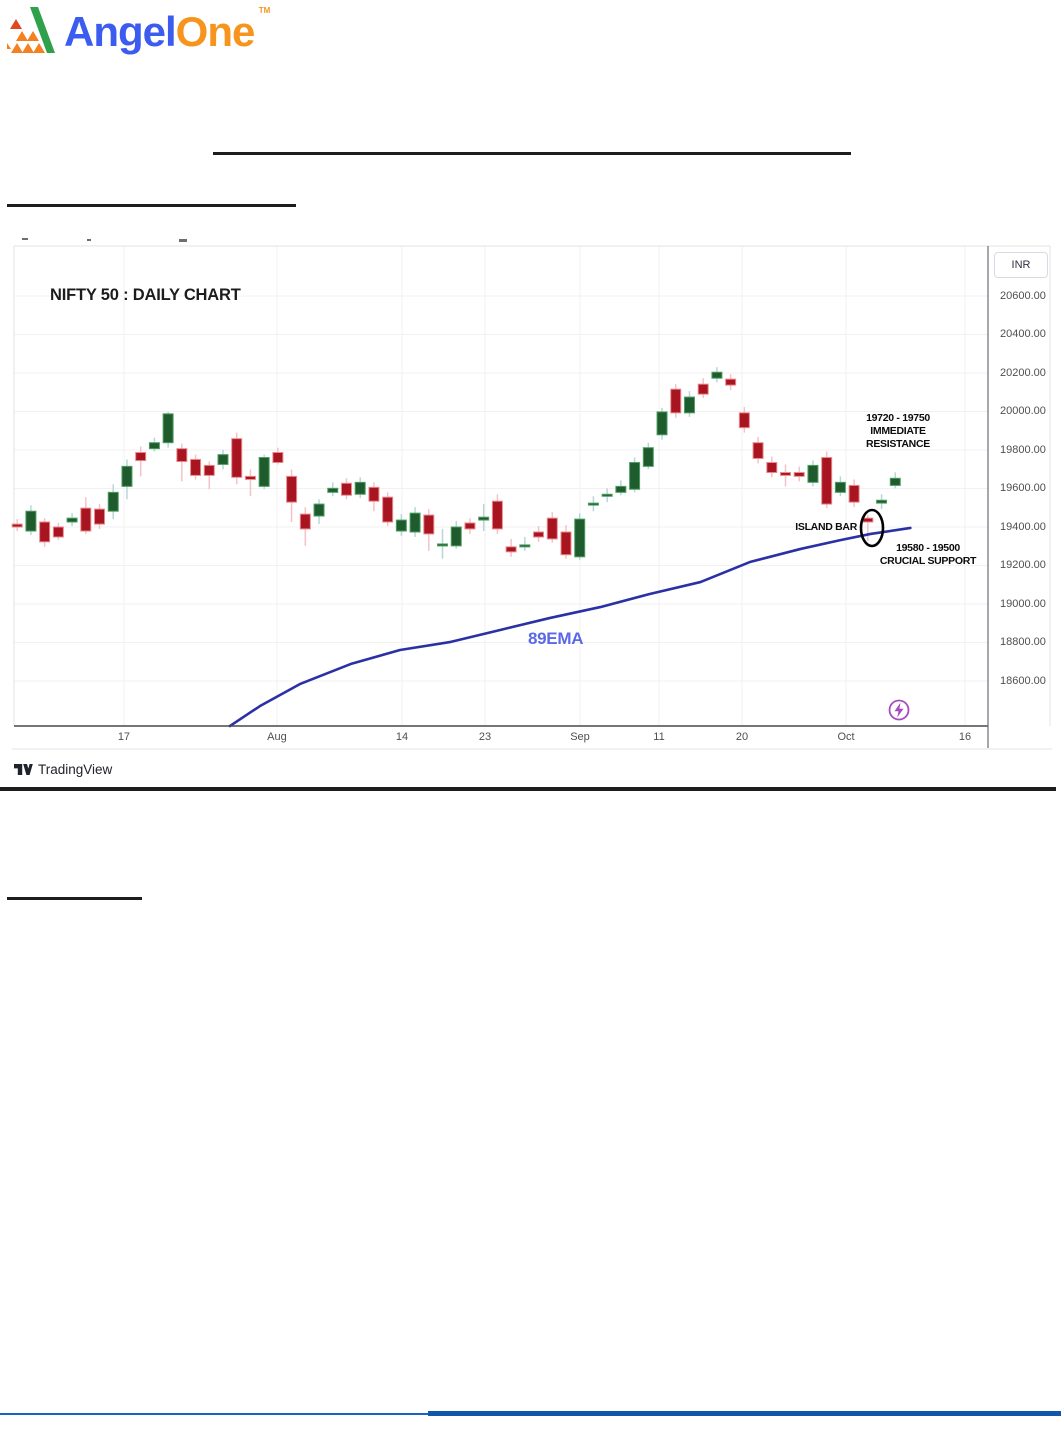 This screenshot has width=1061, height=1454. What do you see at coordinates (485, 737) in the screenshot?
I see `time-tick-label: 23` at bounding box center [485, 737].